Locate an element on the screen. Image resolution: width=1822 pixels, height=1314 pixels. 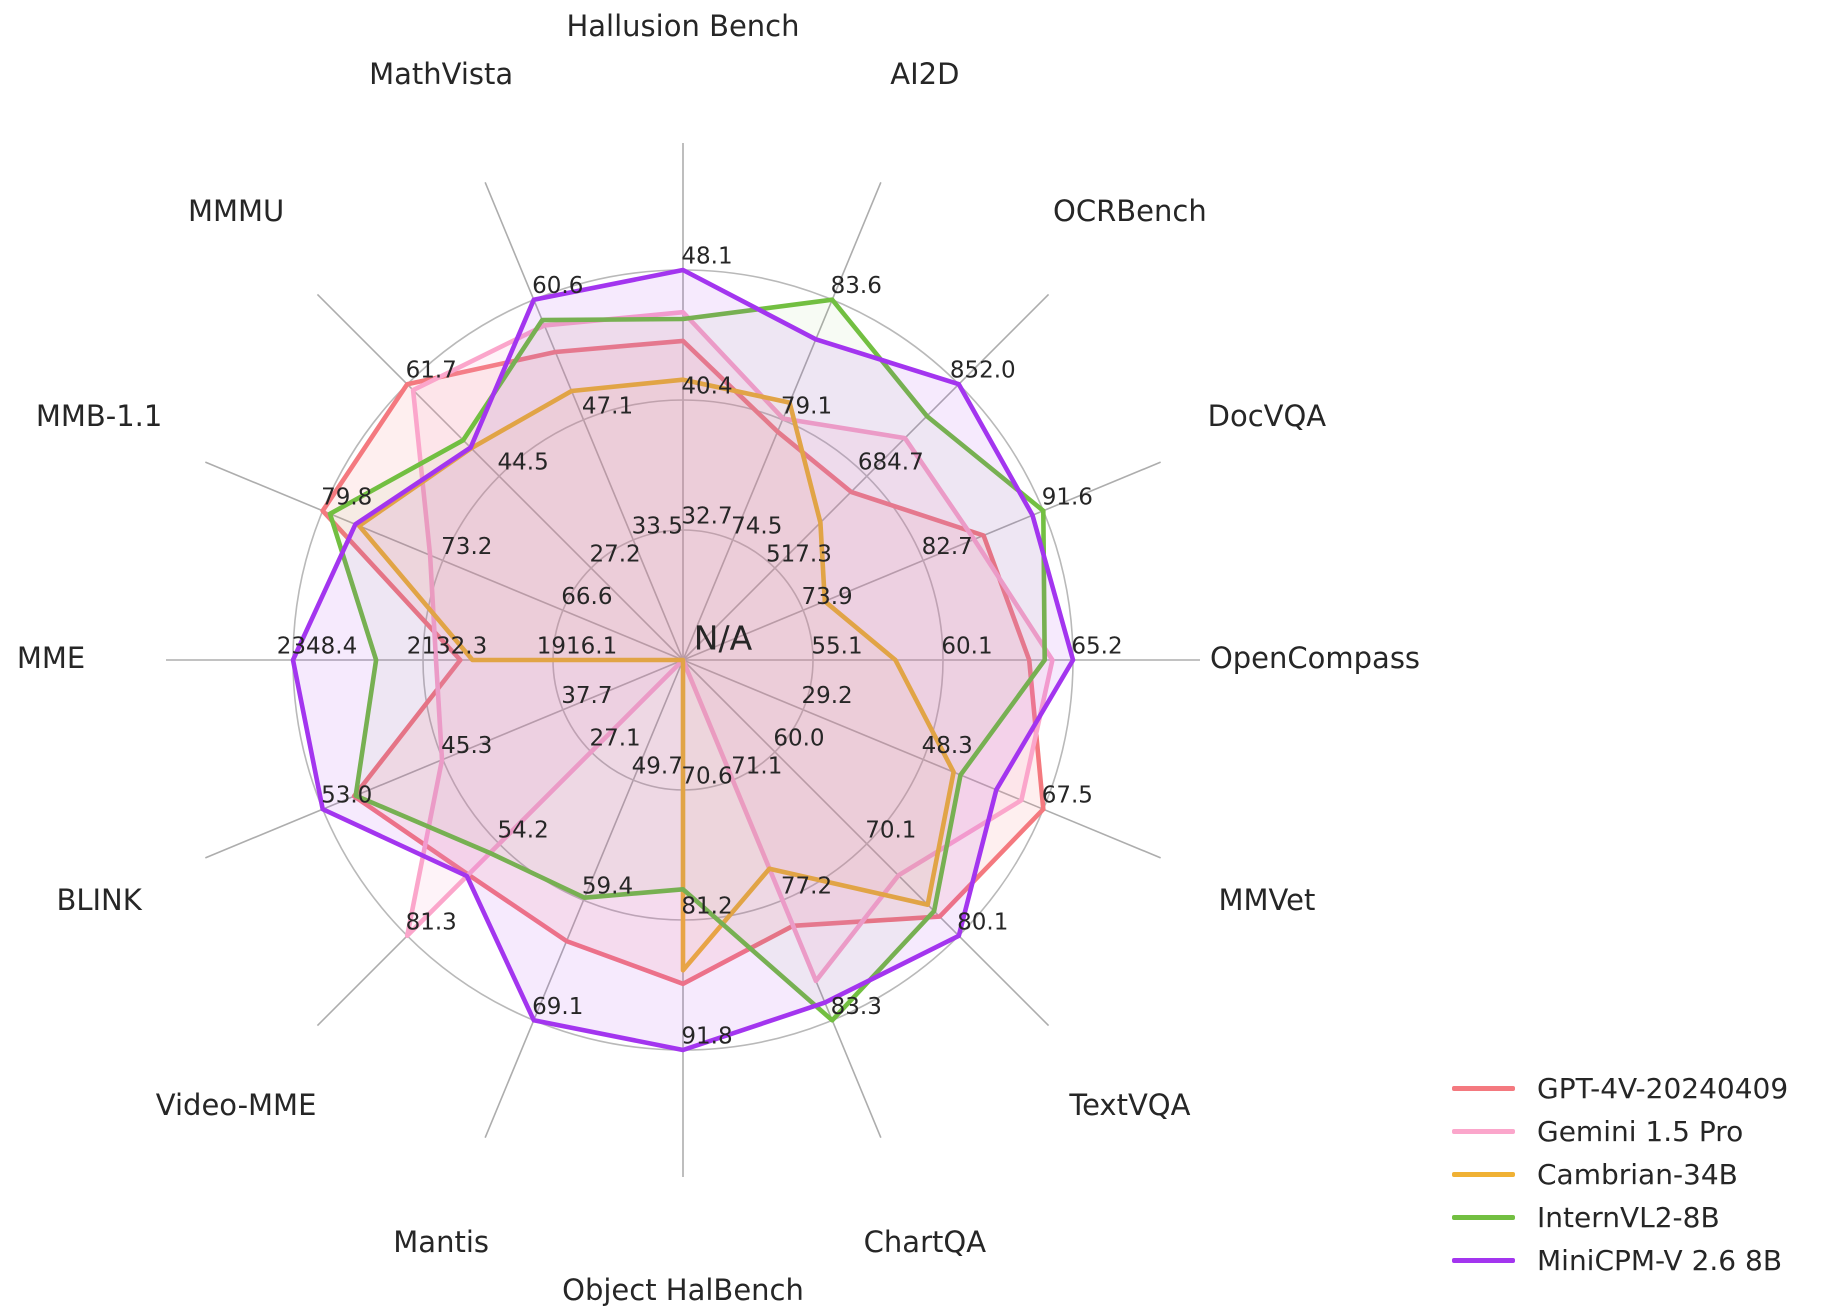
ring-label: 32.7 is located at coordinates (706, 517).